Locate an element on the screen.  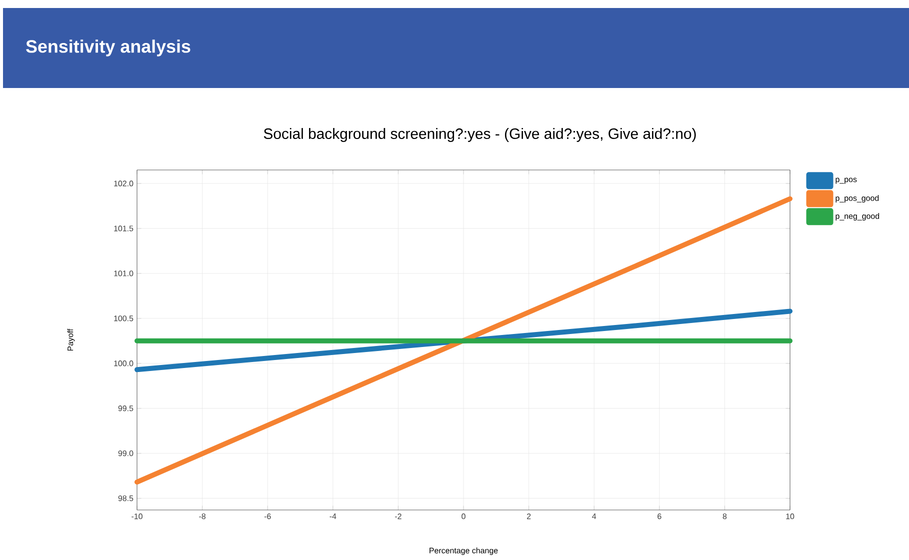
chart-subtitle: Social background screening?:yes - (Give aid?:yes, Give aid?:no) is located at coordinates (480, 135).